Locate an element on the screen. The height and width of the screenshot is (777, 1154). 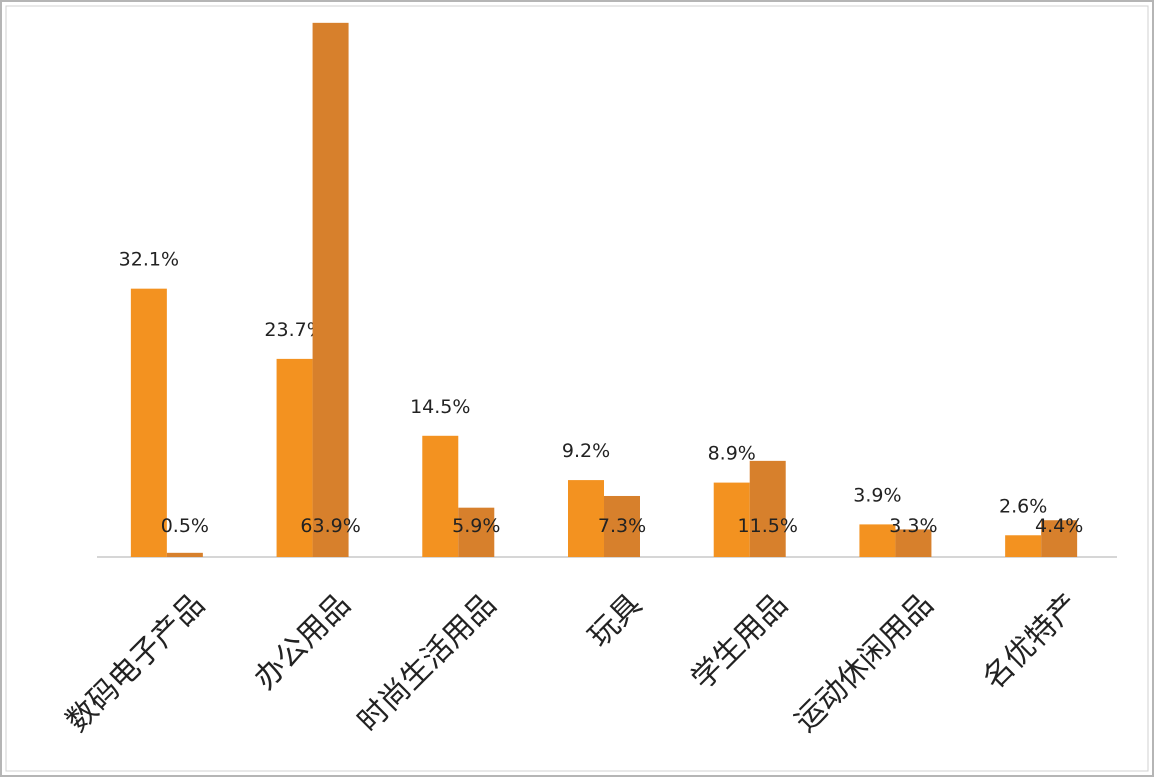
value-label: 3.3% is located at coordinates (913, 526).